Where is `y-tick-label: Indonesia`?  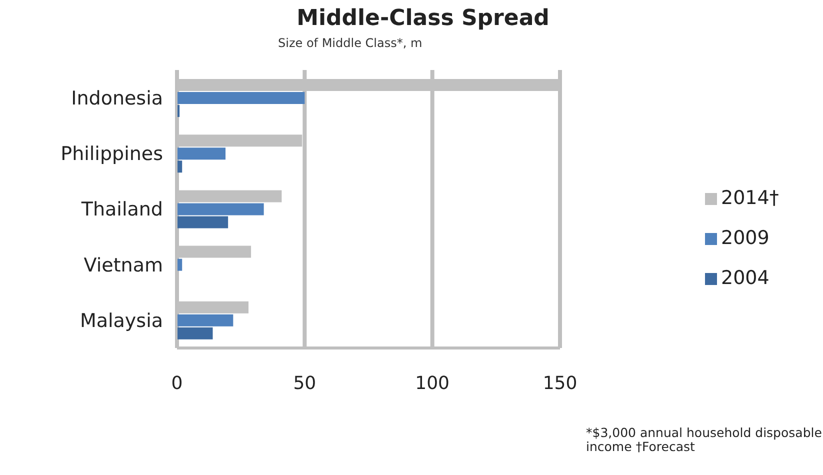 y-tick-label: Indonesia is located at coordinates (117, 99).